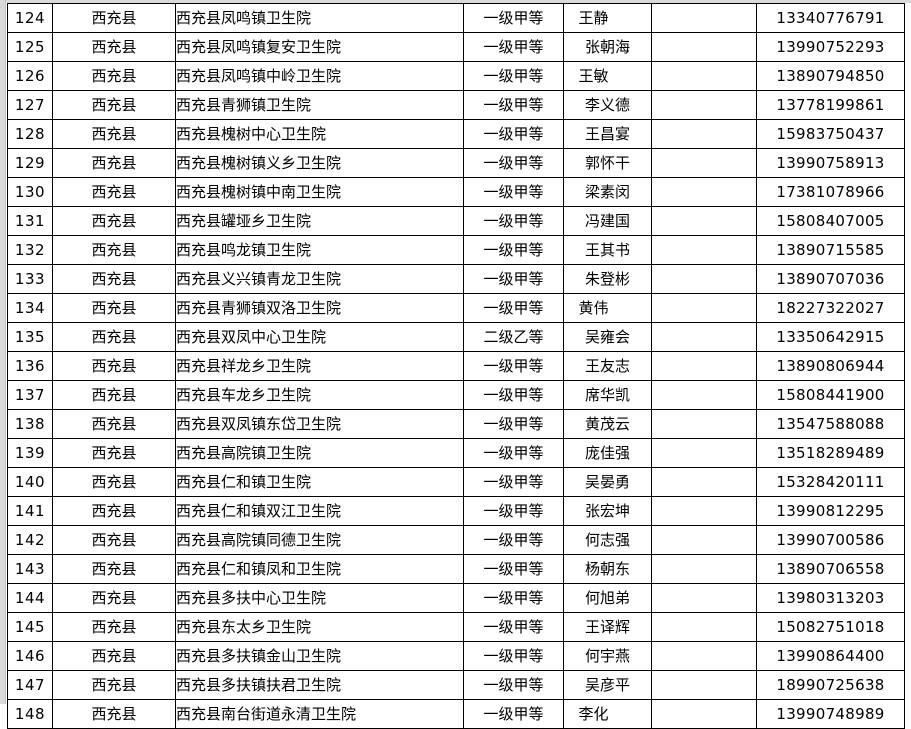  What do you see at coordinates (30, 598) in the screenshot?
I see `row-index-cell: 144` at bounding box center [30, 598].